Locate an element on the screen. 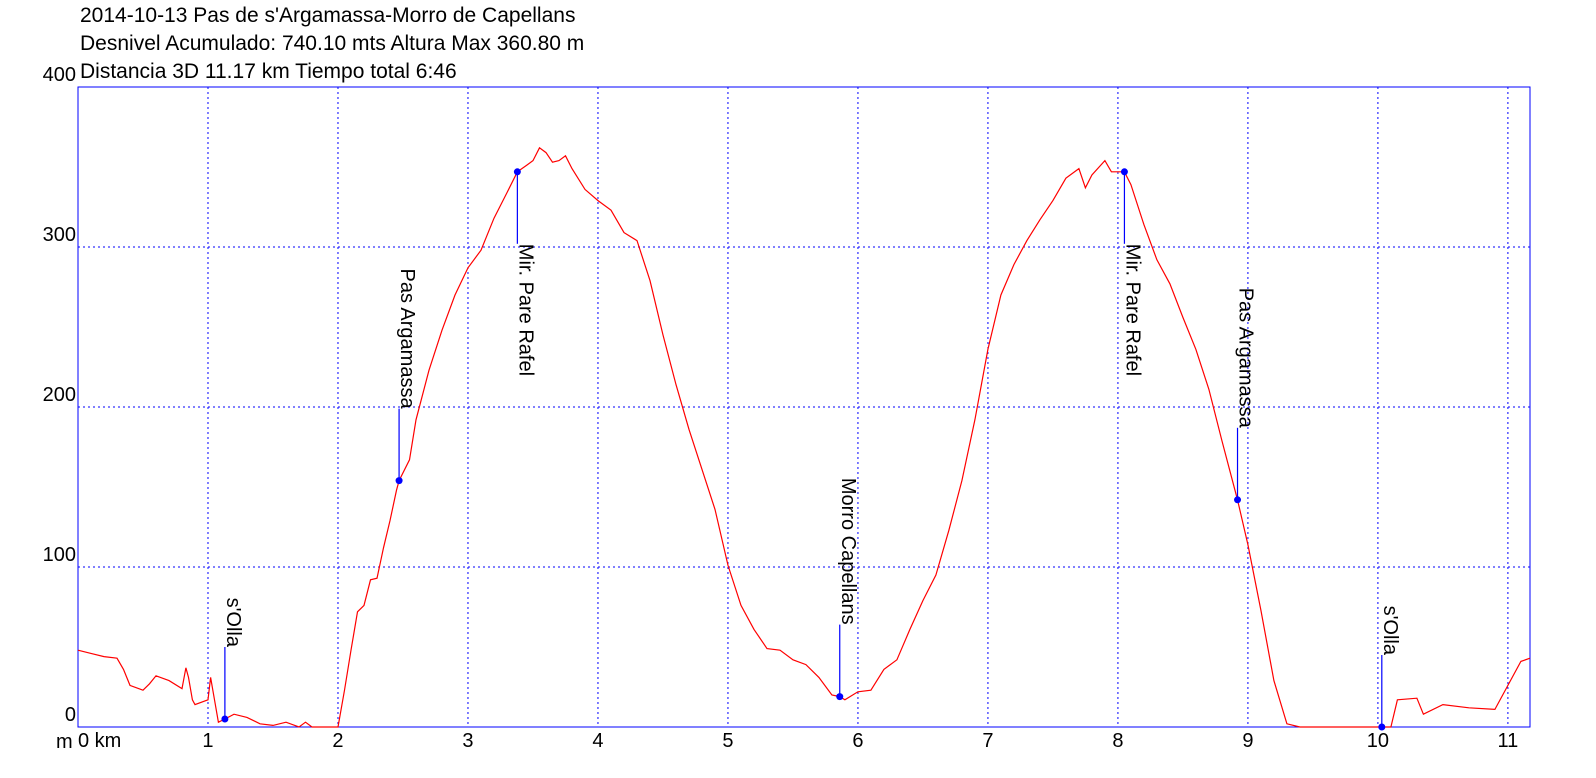 This screenshot has height=778, width=1596. y-axis-label: m is located at coordinates (64, 742).